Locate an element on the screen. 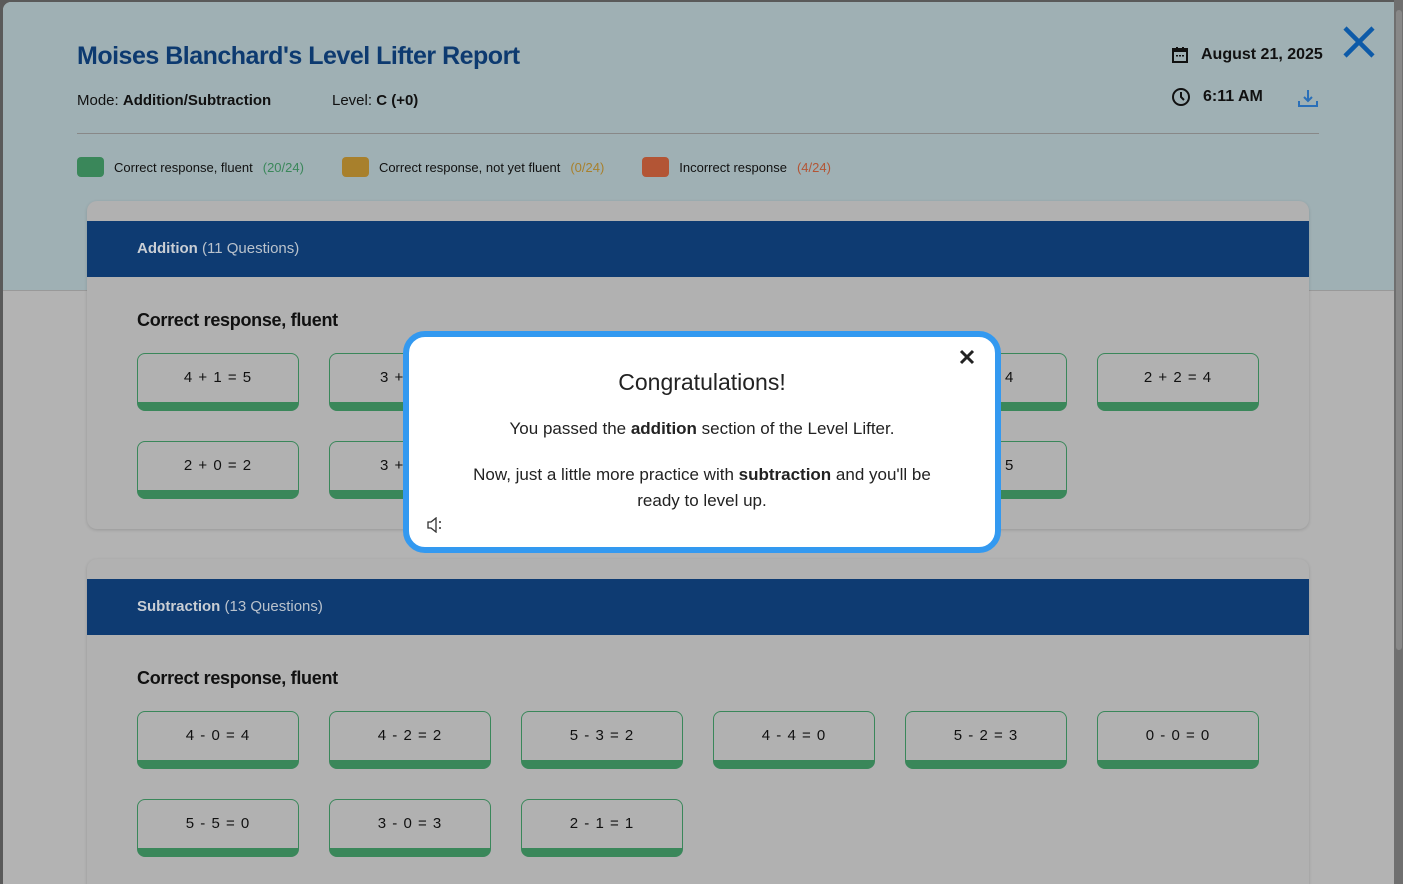 The width and height of the screenshot is (1403, 884). question-card: 4 - 0 = 4 is located at coordinates (218, 740).